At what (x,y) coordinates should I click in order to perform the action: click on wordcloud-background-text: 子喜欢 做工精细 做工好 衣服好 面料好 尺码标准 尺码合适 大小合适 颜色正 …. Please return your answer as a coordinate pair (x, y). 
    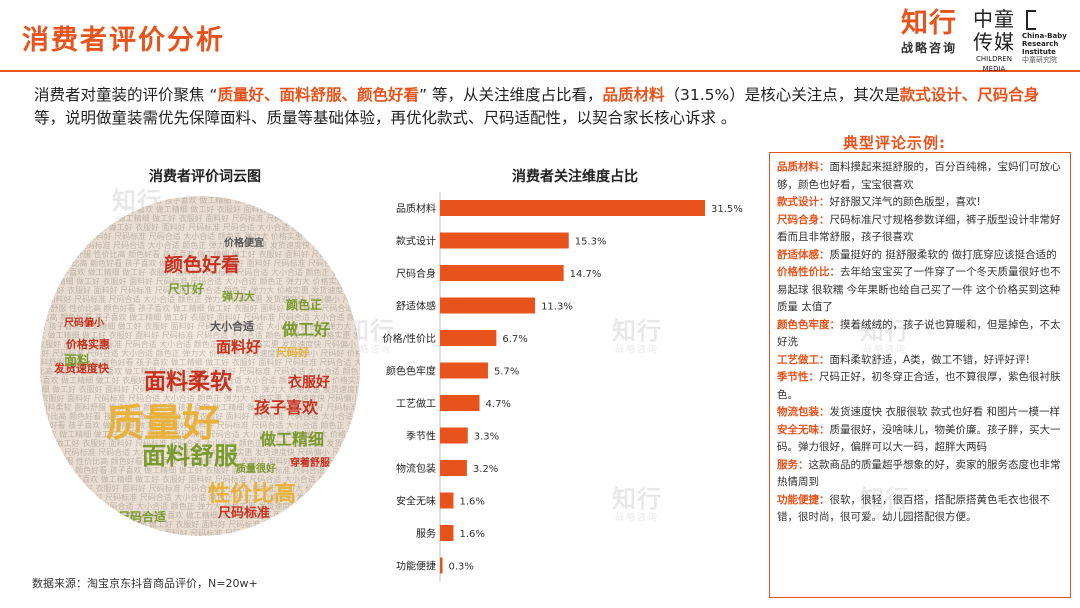
    Looking at the image, I should click on (200, 335).